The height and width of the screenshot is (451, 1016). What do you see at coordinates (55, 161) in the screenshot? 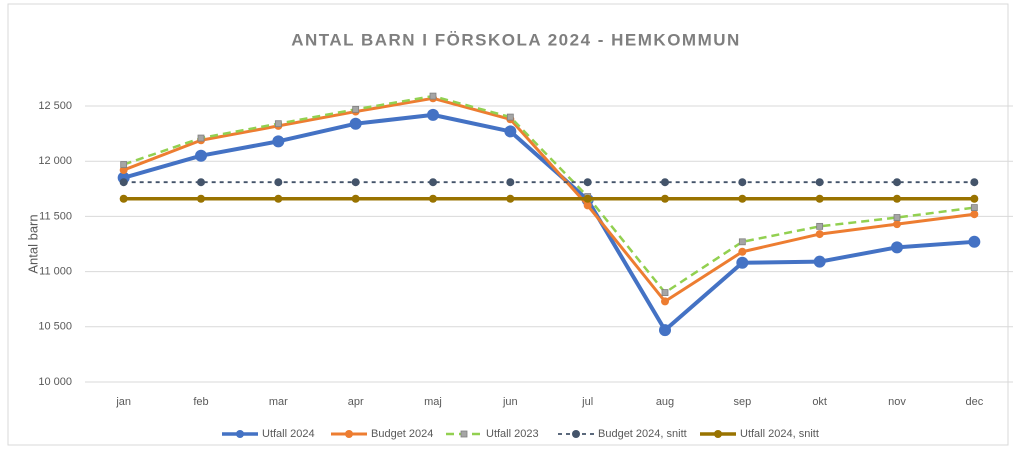
I see `y-tick-label: 12 000` at bounding box center [55, 161].